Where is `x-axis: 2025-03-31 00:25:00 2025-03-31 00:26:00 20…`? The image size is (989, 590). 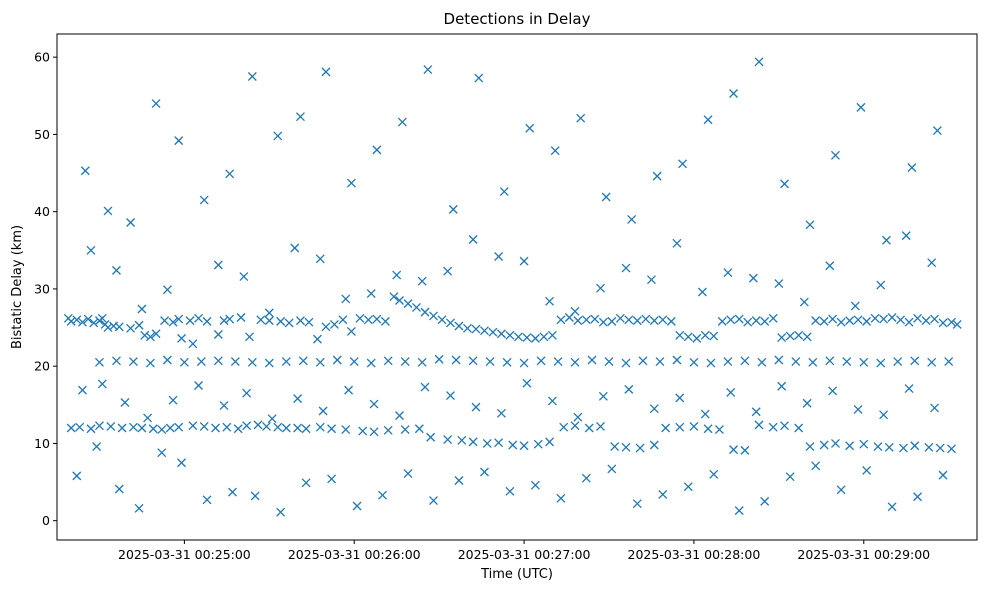
x-axis: 2025-03-31 00:25:00 2025-03-31 00:26:00 20… is located at coordinates (524, 551).